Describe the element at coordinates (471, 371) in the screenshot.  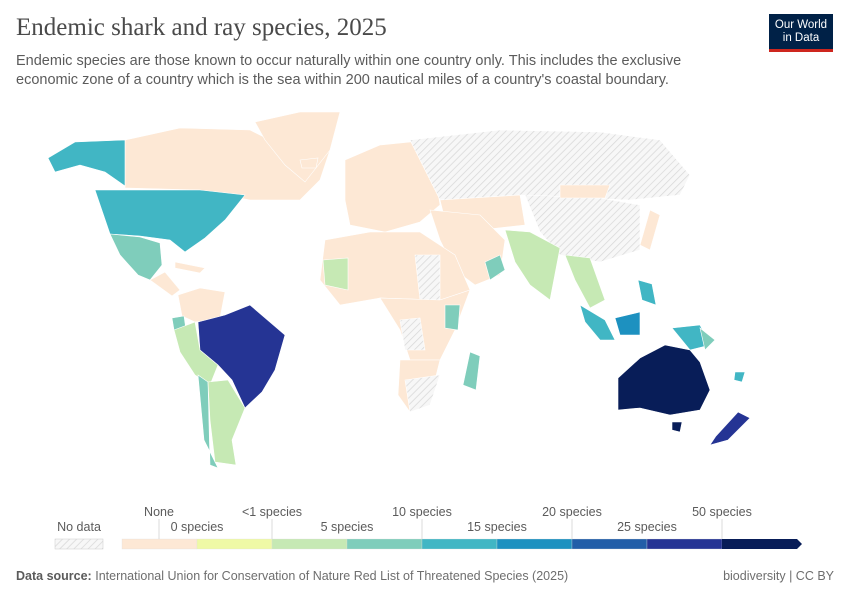
I see `country-madagascar` at that location.